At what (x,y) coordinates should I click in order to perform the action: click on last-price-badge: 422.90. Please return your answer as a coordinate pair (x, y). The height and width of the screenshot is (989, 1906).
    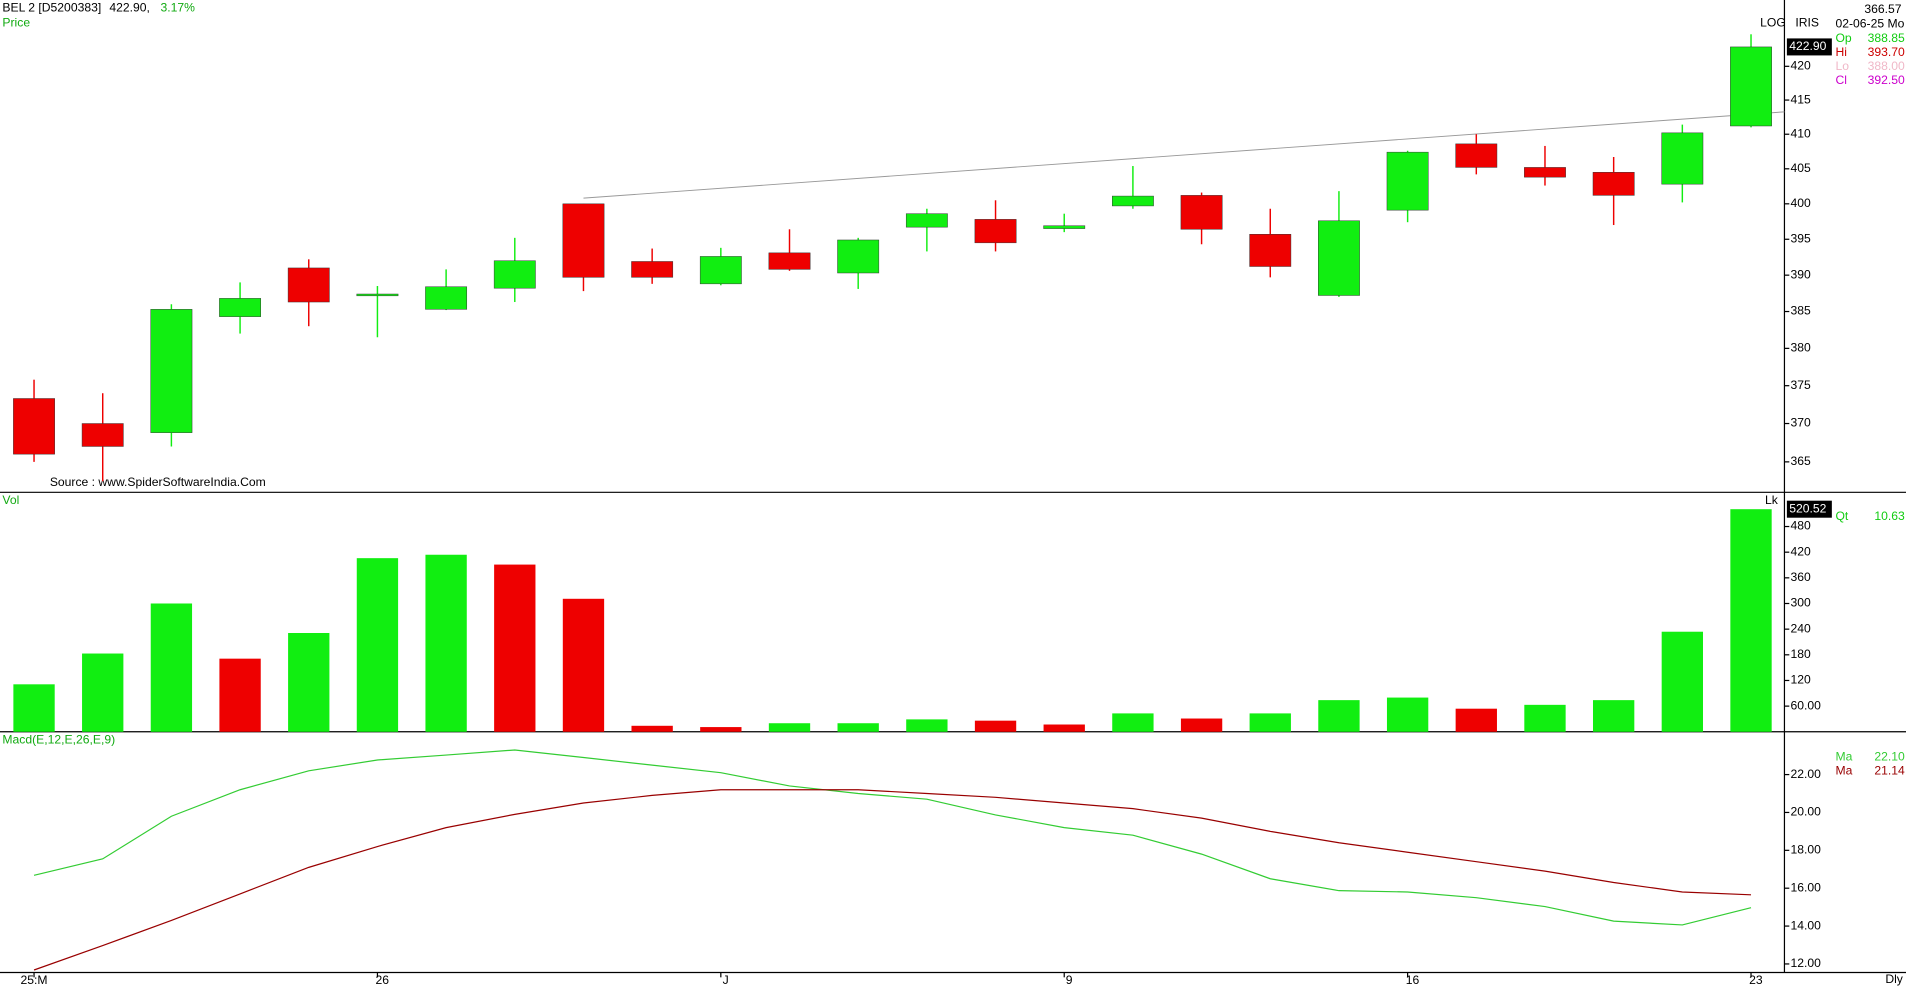
    Looking at the image, I should click on (1807, 46).